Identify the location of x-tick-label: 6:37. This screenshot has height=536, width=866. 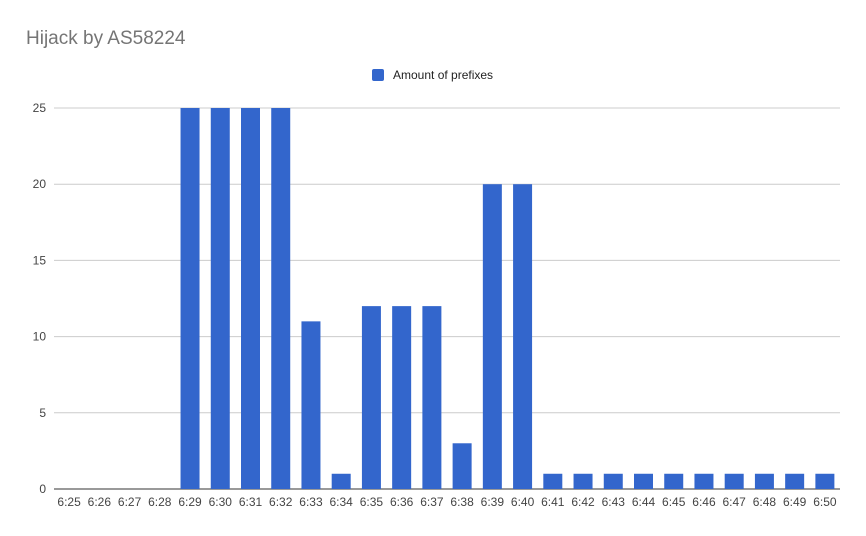
(432, 502).